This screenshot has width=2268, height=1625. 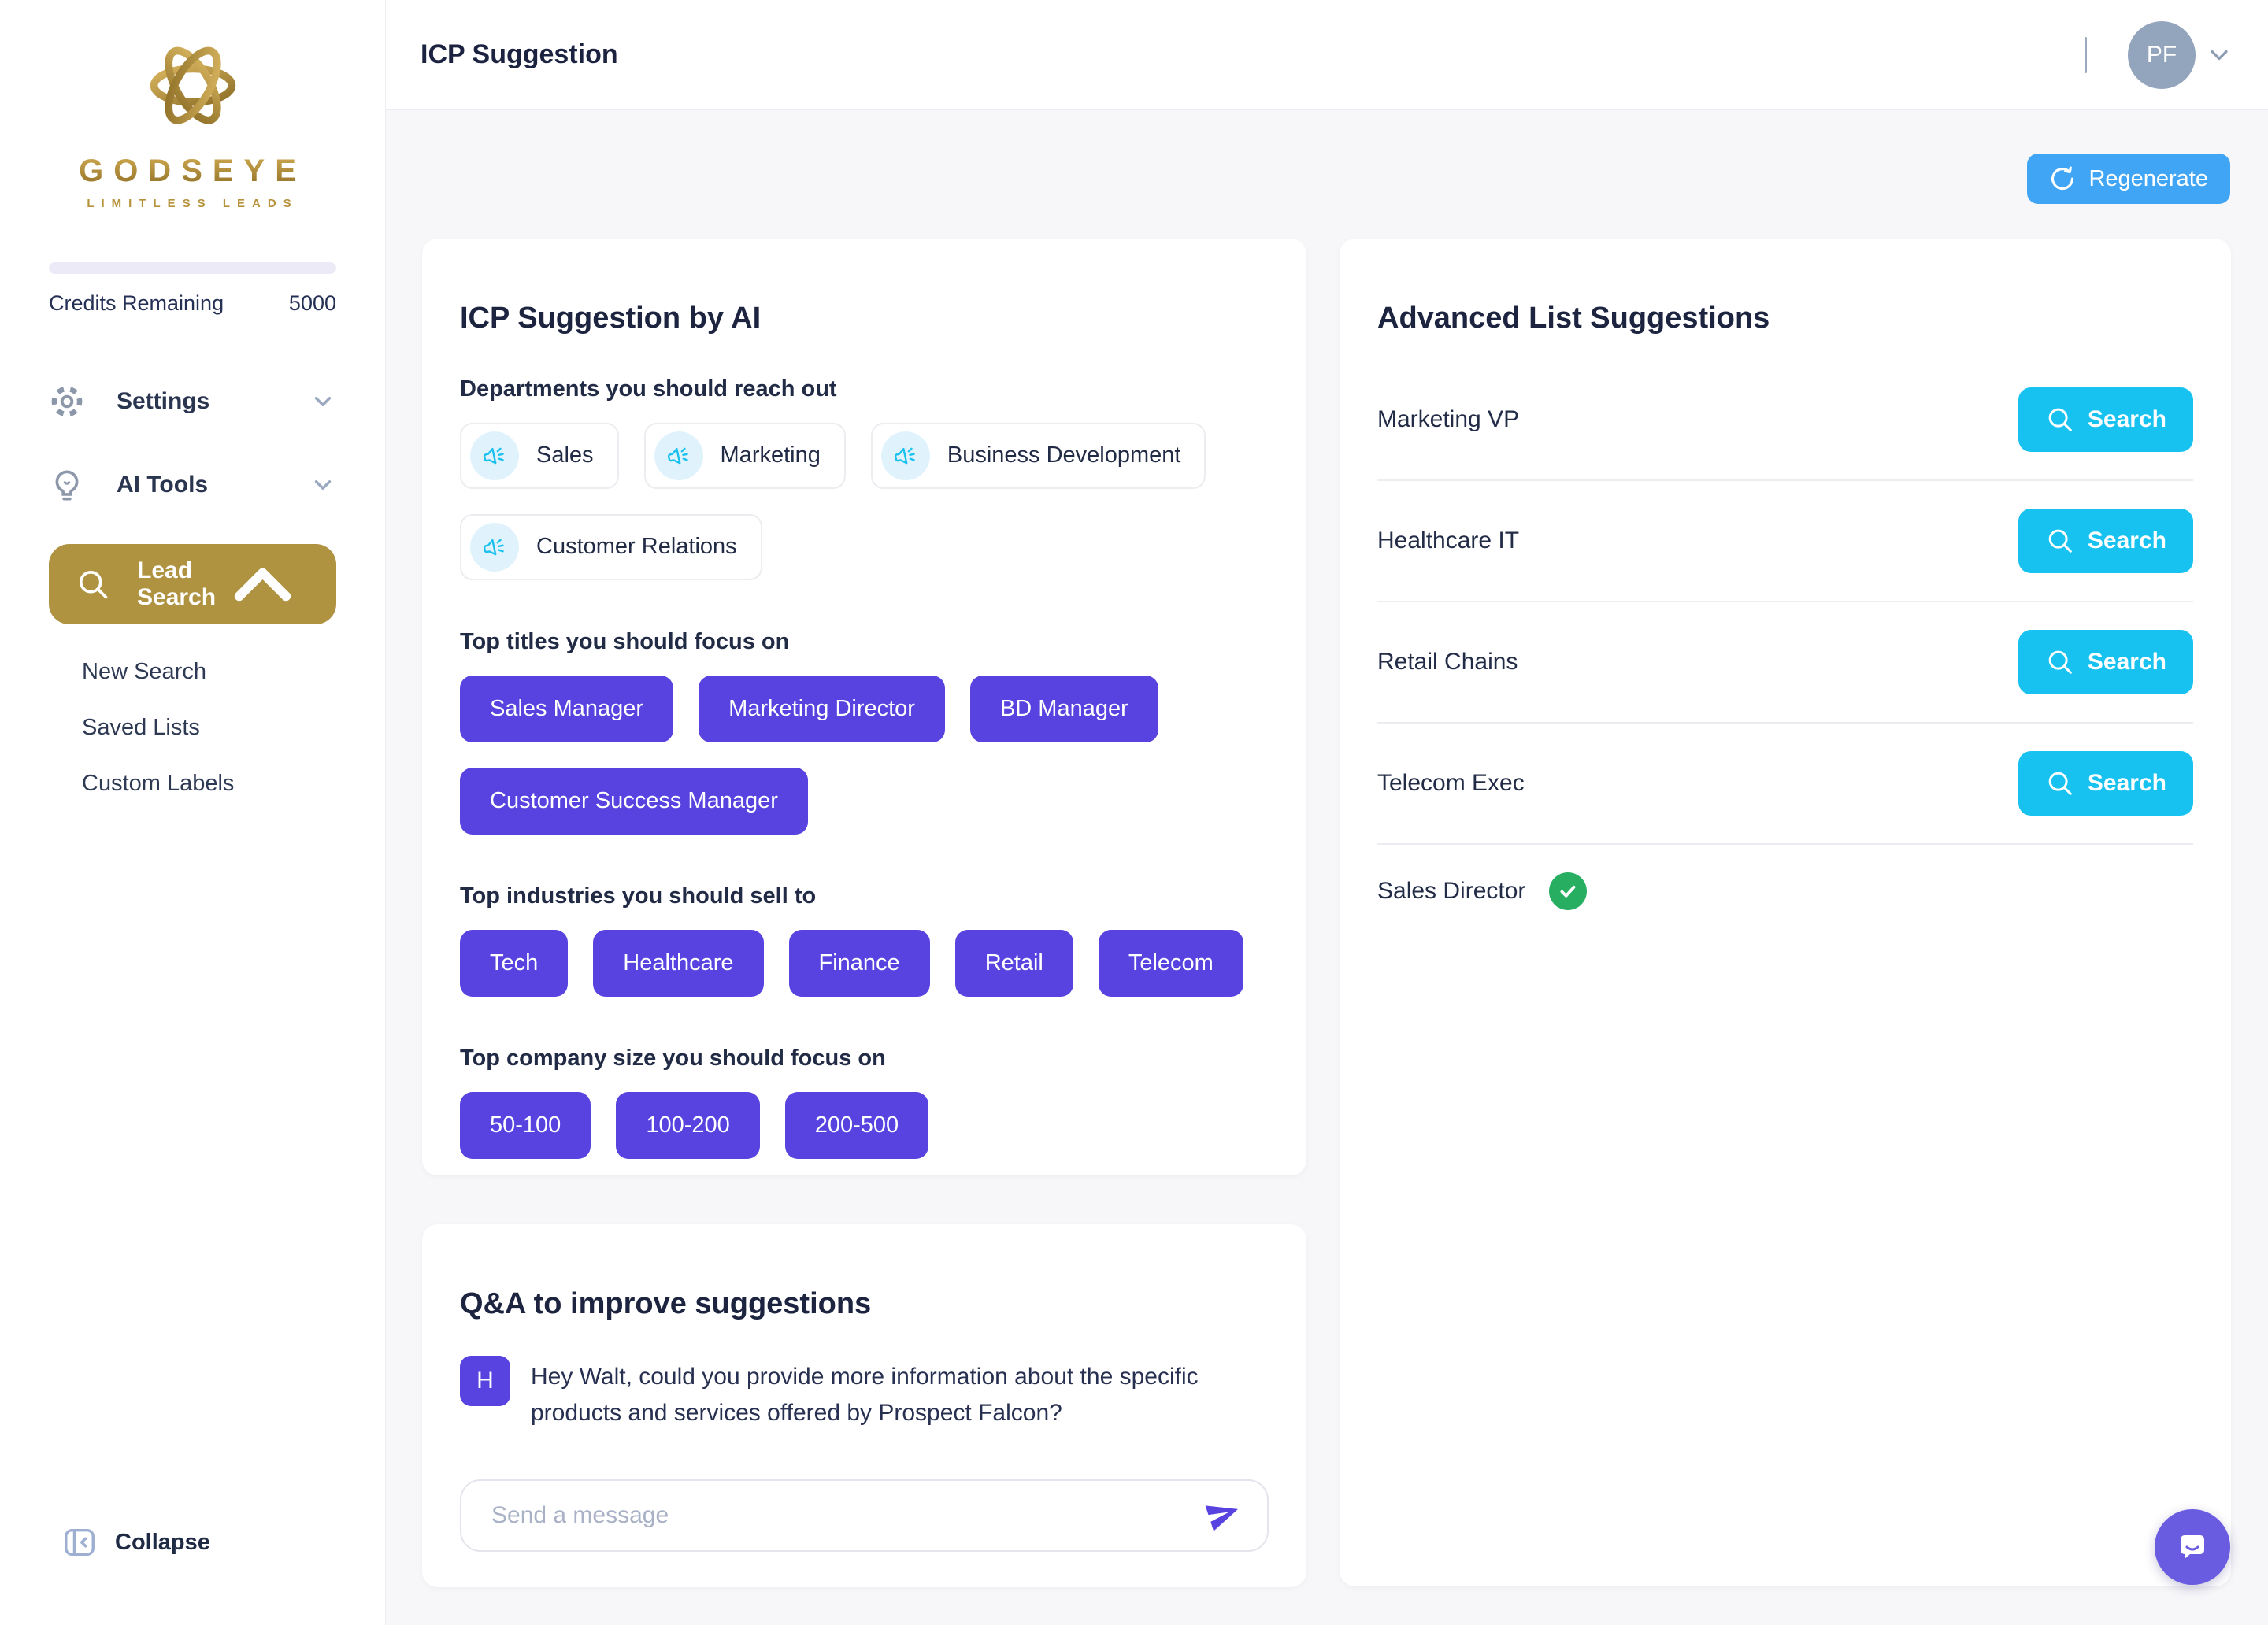 I want to click on submenu-item: Custom Labels, so click(x=158, y=783).